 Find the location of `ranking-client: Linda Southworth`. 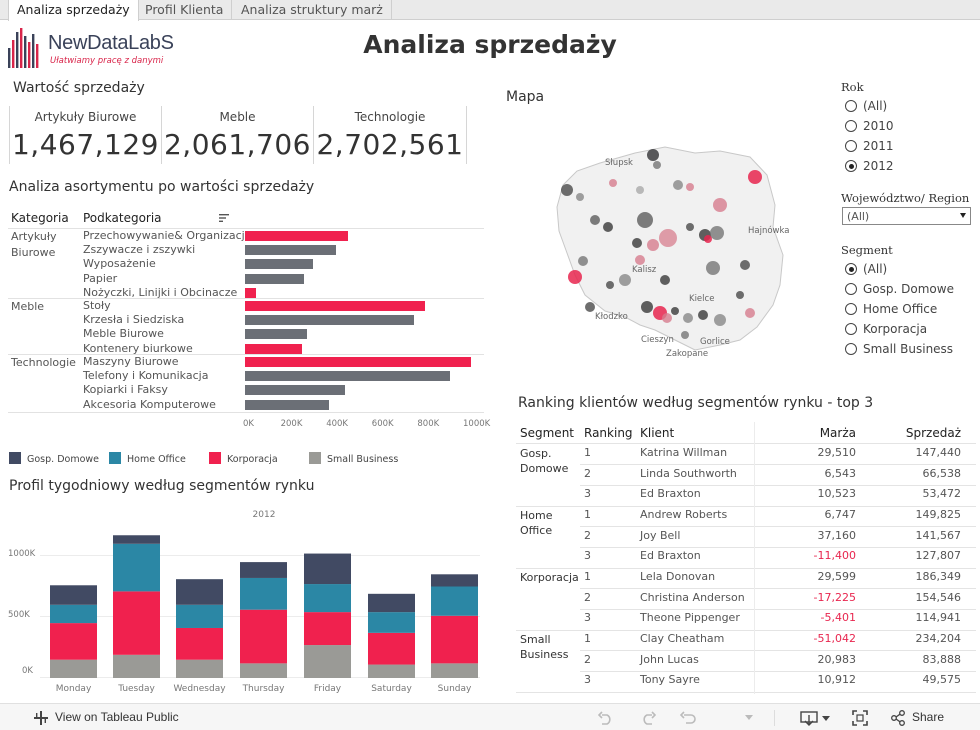

ranking-client: Linda Southworth is located at coordinates (688, 473).